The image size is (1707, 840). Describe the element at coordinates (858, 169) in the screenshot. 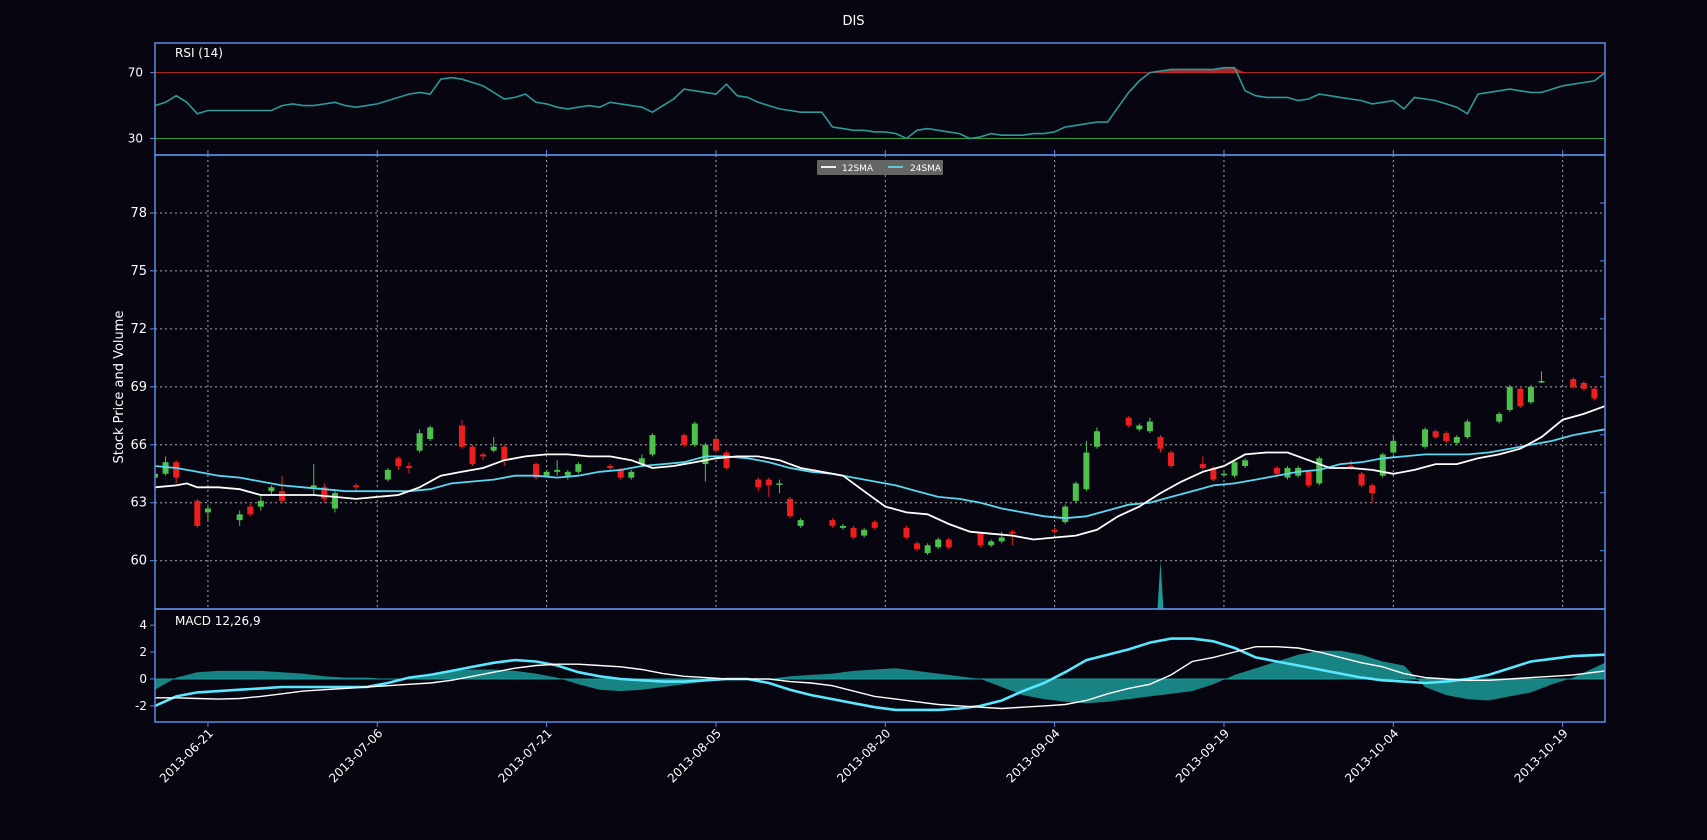

I see `legend-label-12sma: 12SMA` at that location.